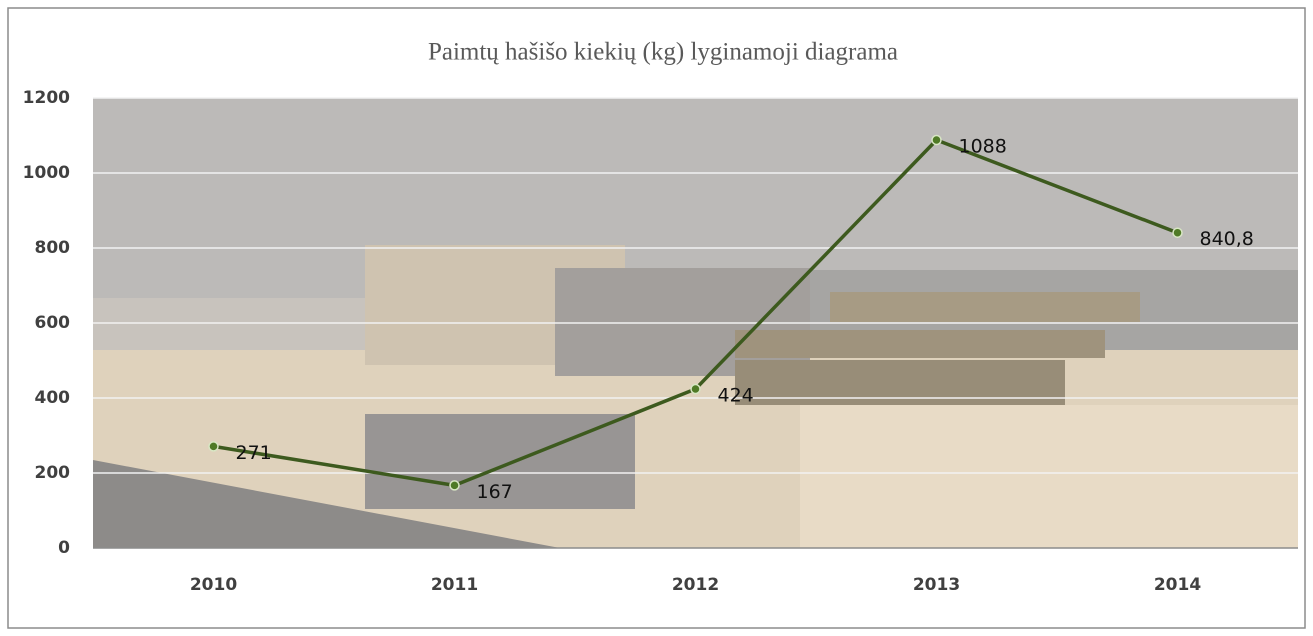 Image resolution: width=1313 pixels, height=636 pixels. Describe the element at coordinates (53, 323) in the screenshot. I see `y-tick-label: 600` at that location.